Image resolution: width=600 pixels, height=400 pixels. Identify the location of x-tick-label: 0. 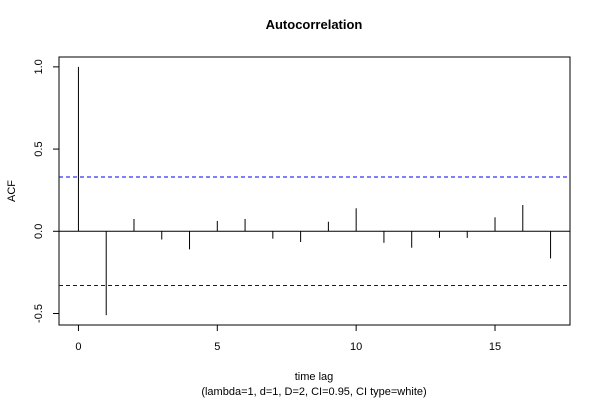
(78, 347).